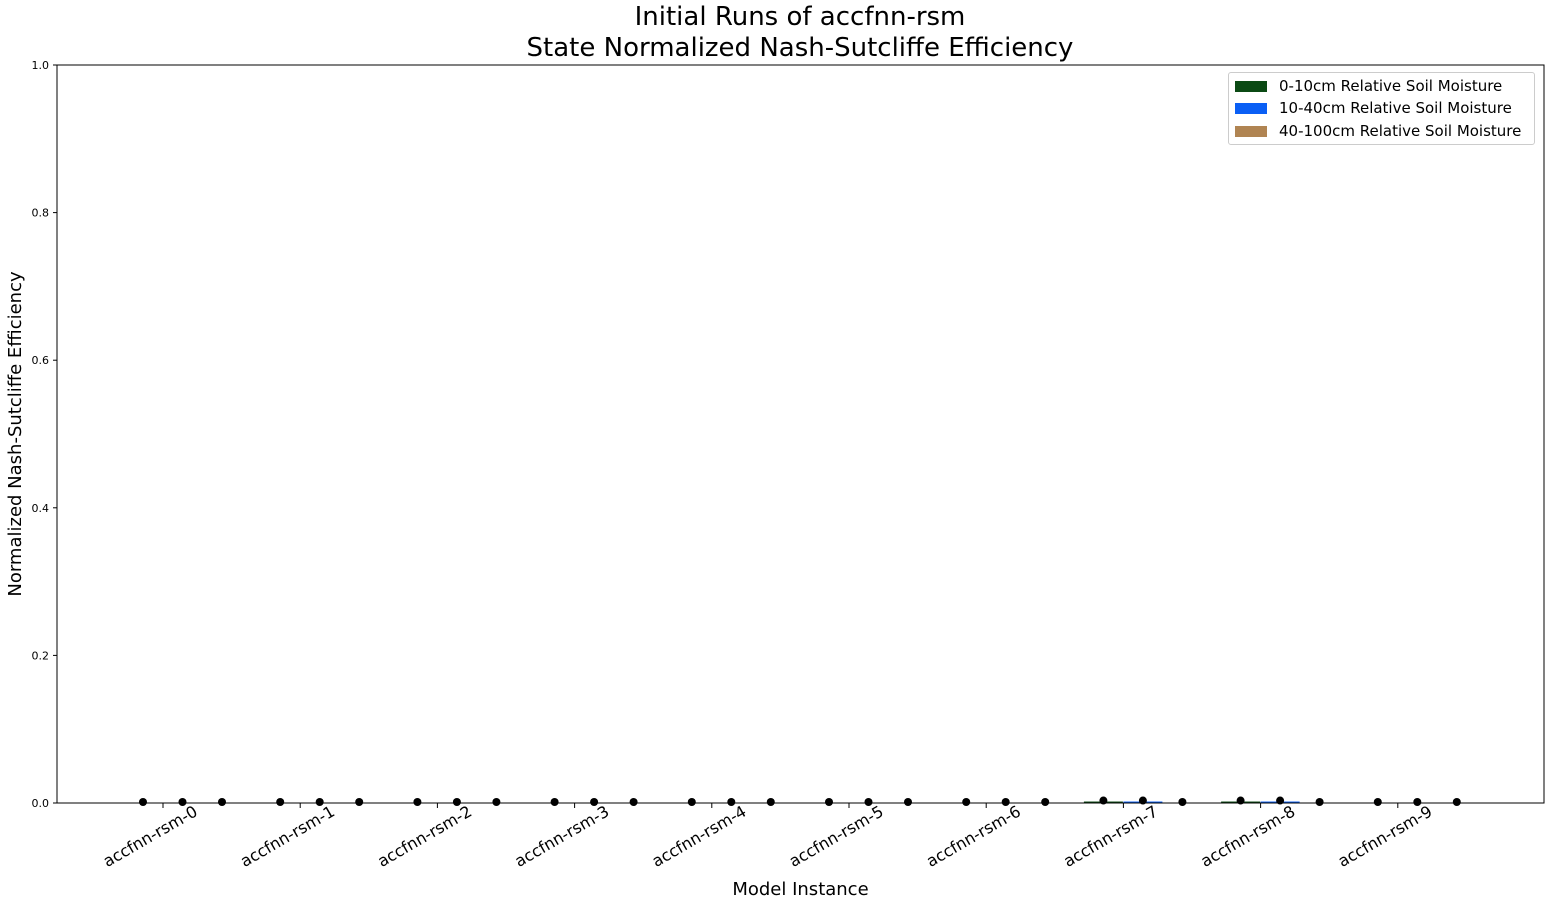 This screenshot has width=1551, height=906. I want to click on point-s1-c3, so click(594, 802).